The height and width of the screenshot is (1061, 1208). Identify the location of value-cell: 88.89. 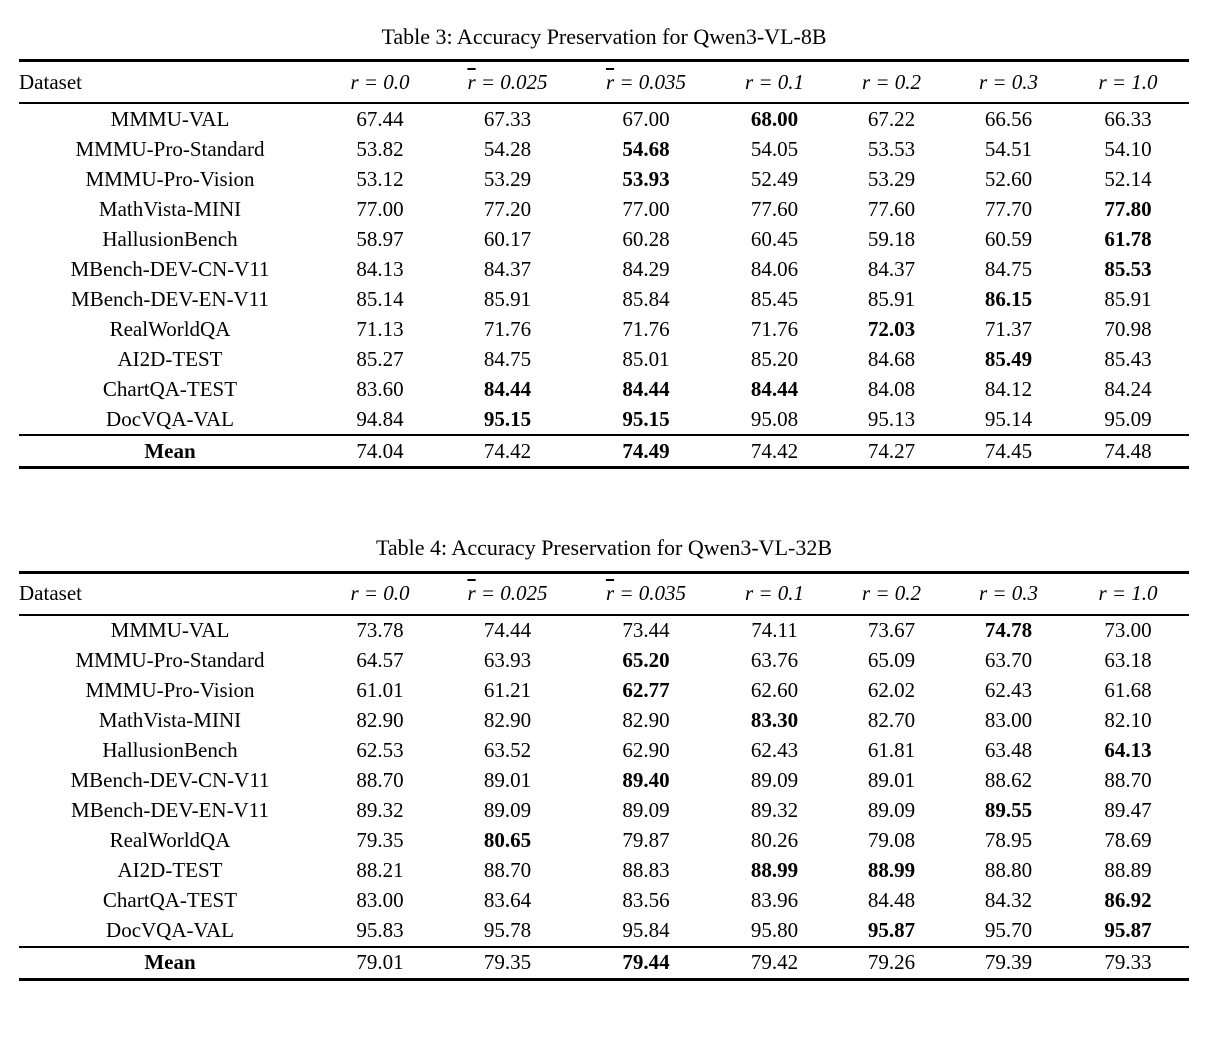
(1128, 870).